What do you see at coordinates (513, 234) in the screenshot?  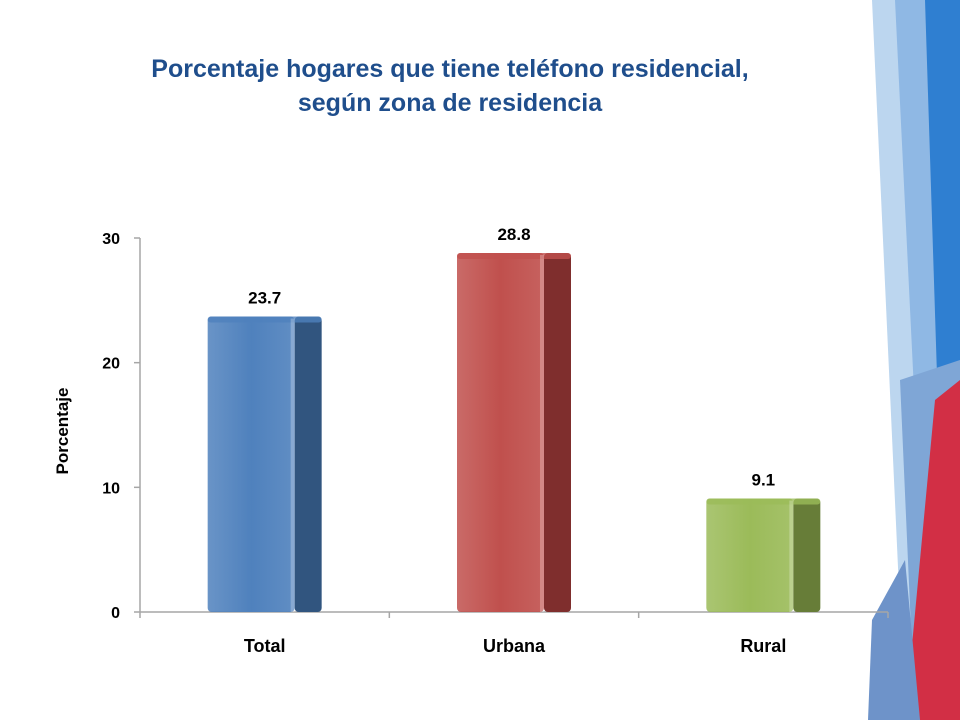 I see `data-label: 28.8` at bounding box center [513, 234].